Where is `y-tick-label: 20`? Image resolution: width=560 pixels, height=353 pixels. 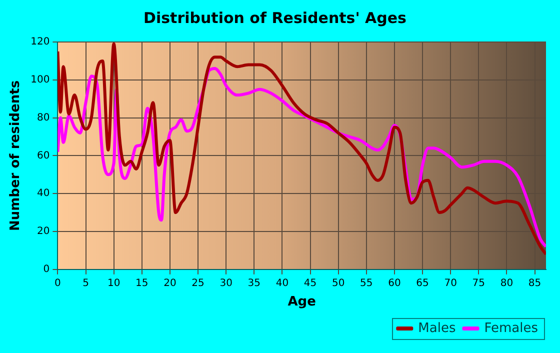
y-tick-label: 20 is located at coordinates (43, 232).